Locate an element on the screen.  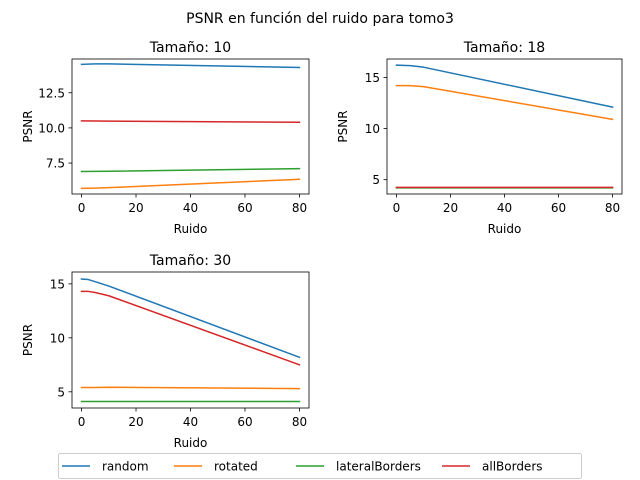
legend-label: lateralBorders is located at coordinates (378, 467).